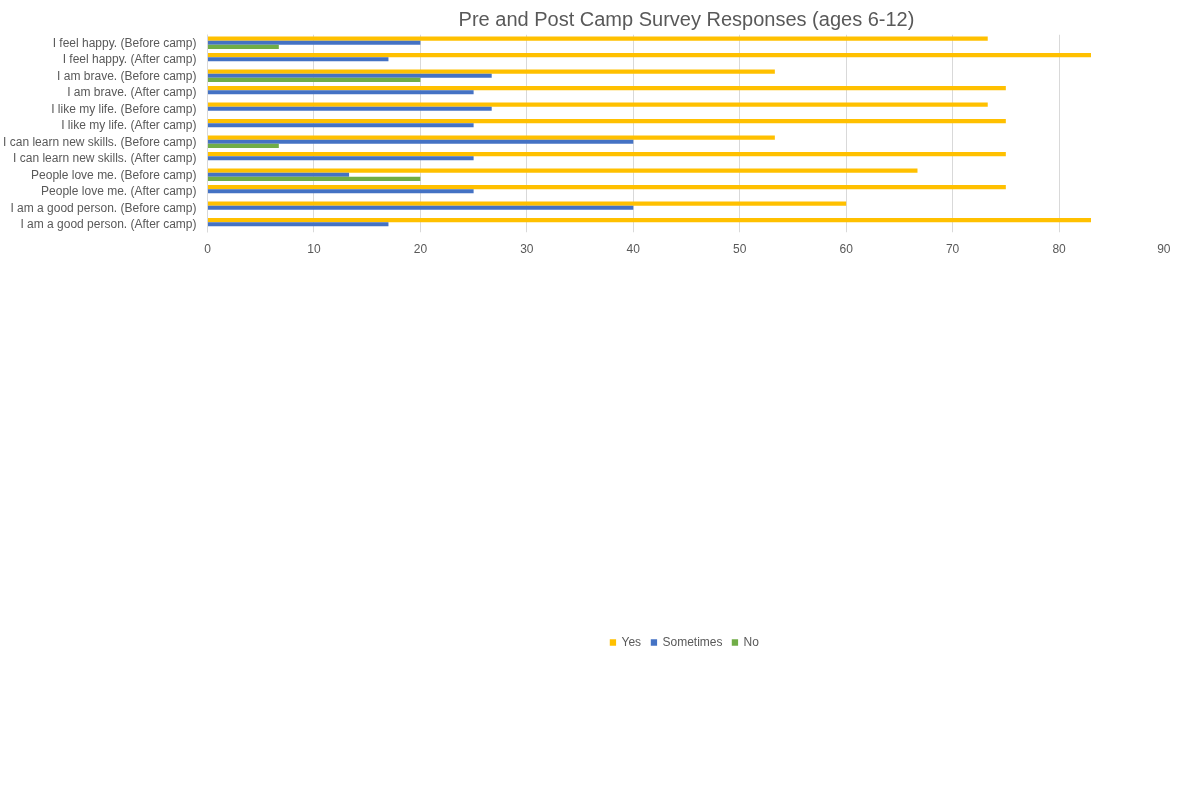 The height and width of the screenshot is (785, 1178). Describe the element at coordinates (108, 224) in the screenshot. I see `y-tick-label: I am a good person. (After camp)` at that location.